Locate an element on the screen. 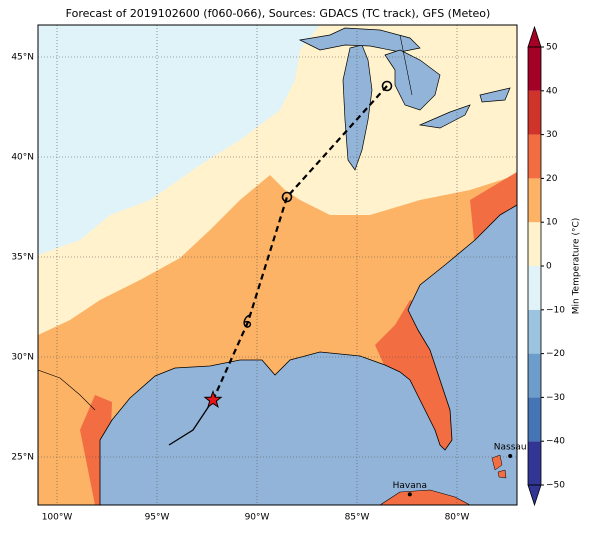 The height and width of the screenshot is (533, 592). colorbar-tick-label: −40 is located at coordinates (555, 442).